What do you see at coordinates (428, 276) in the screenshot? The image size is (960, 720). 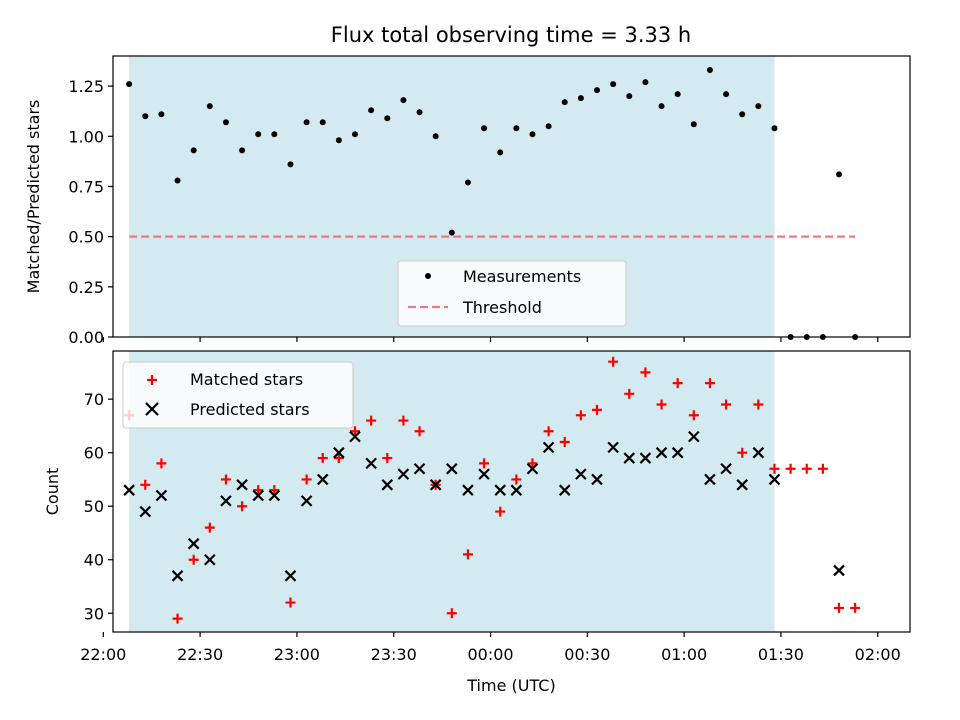 I see `legend-measurement-marker` at bounding box center [428, 276].